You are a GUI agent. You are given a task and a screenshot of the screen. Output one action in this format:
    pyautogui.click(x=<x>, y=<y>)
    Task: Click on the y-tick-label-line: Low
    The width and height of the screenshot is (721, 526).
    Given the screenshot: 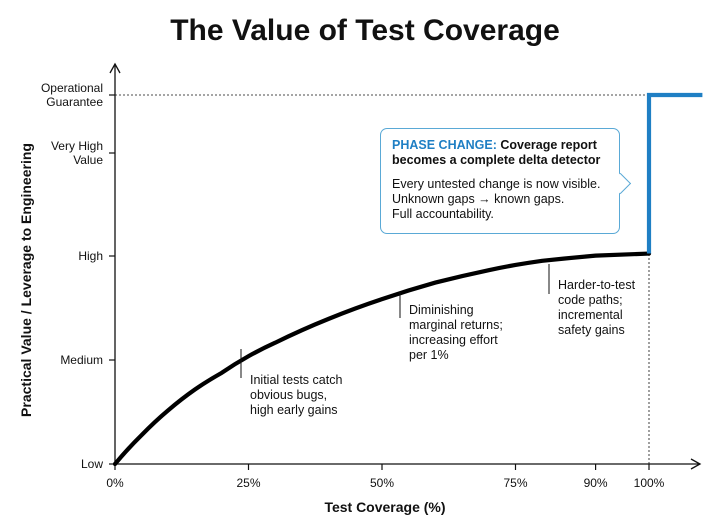 What is the action you would take?
    pyautogui.click(x=92, y=464)
    